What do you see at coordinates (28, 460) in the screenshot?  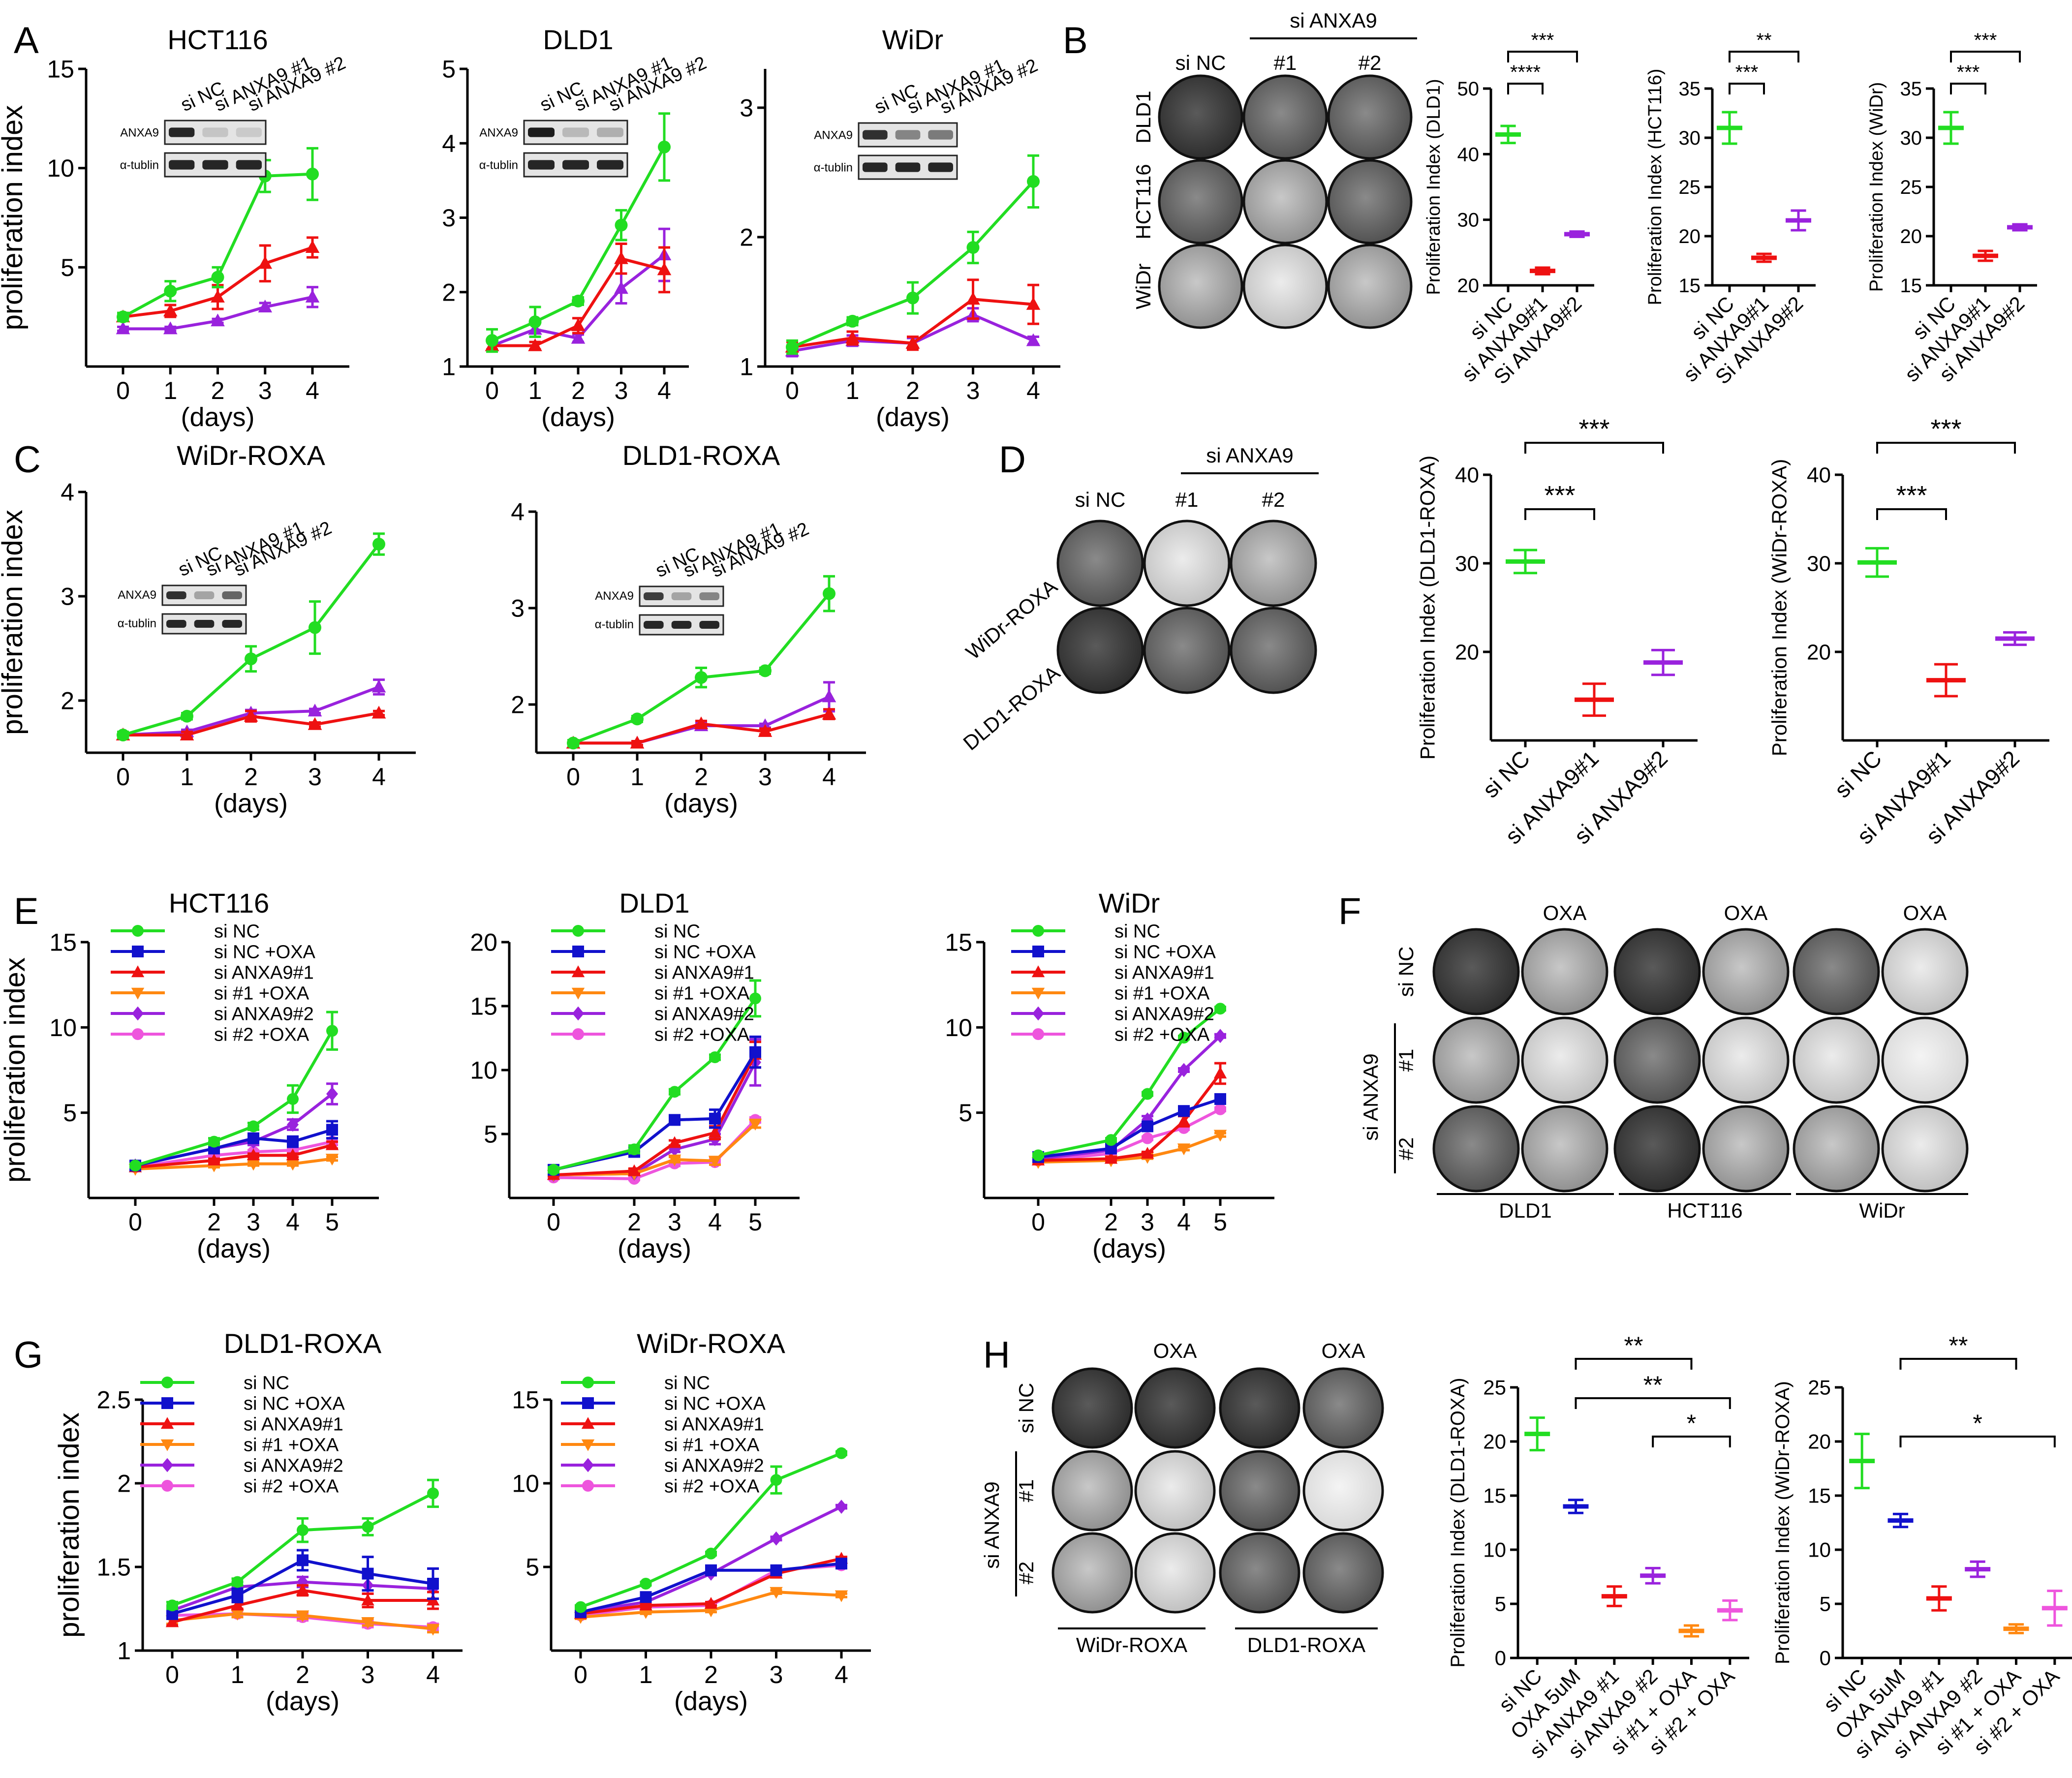 I see `panel-letter-c: C` at bounding box center [28, 460].